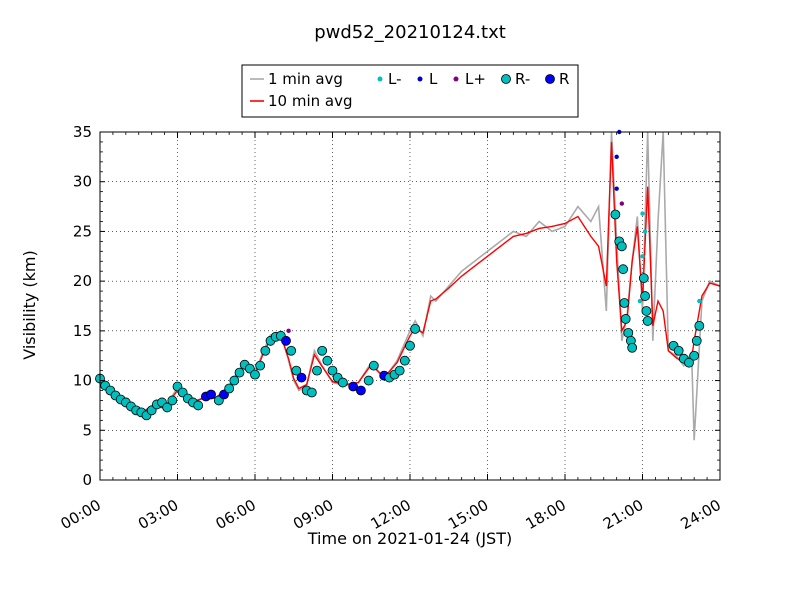 This screenshot has height=604, width=800. What do you see at coordinates (87, 430) in the screenshot?
I see `y-tick-label: 5` at bounding box center [87, 430].